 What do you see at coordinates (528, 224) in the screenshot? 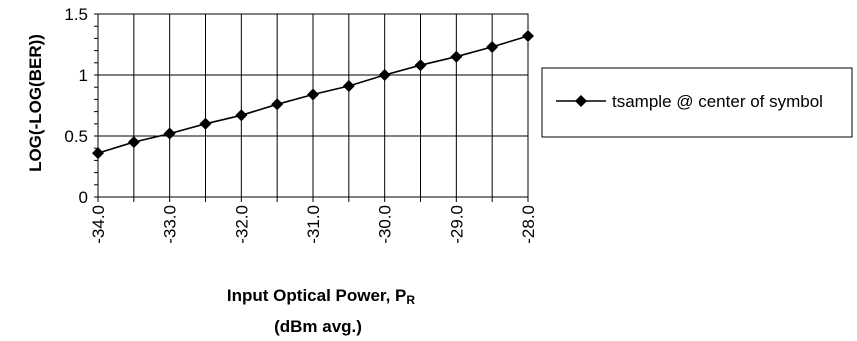
I see `x-tick-label: -28.0` at bounding box center [528, 224].